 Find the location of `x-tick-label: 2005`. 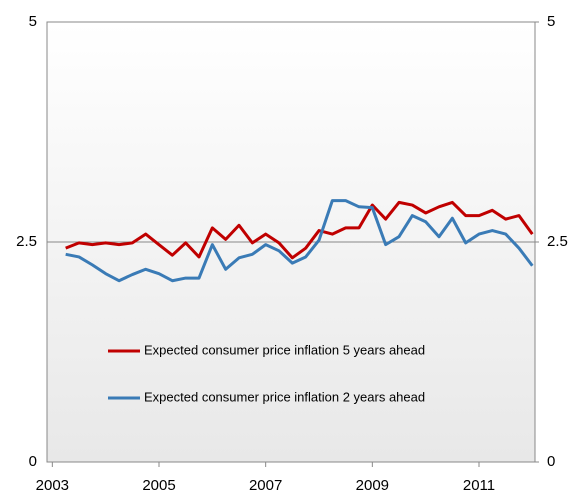

x-tick-label: 2005 is located at coordinates (158, 485).